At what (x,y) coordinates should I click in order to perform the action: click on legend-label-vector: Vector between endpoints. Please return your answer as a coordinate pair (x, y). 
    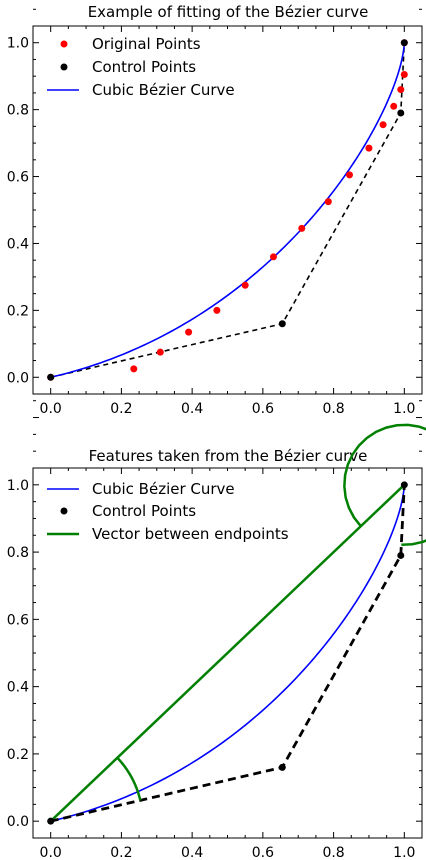
    Looking at the image, I should click on (190, 534).